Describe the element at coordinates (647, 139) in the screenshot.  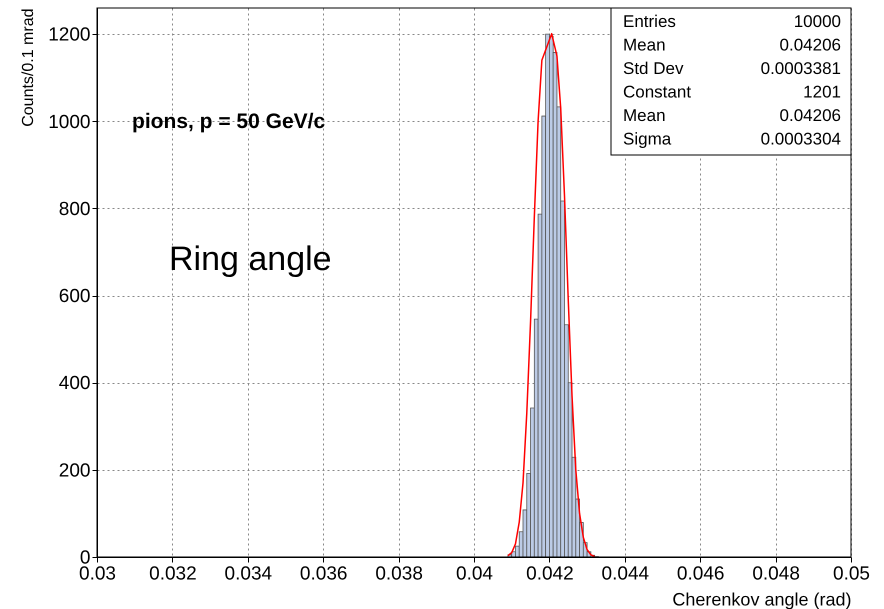
I see `annotation: Sigma` at that location.